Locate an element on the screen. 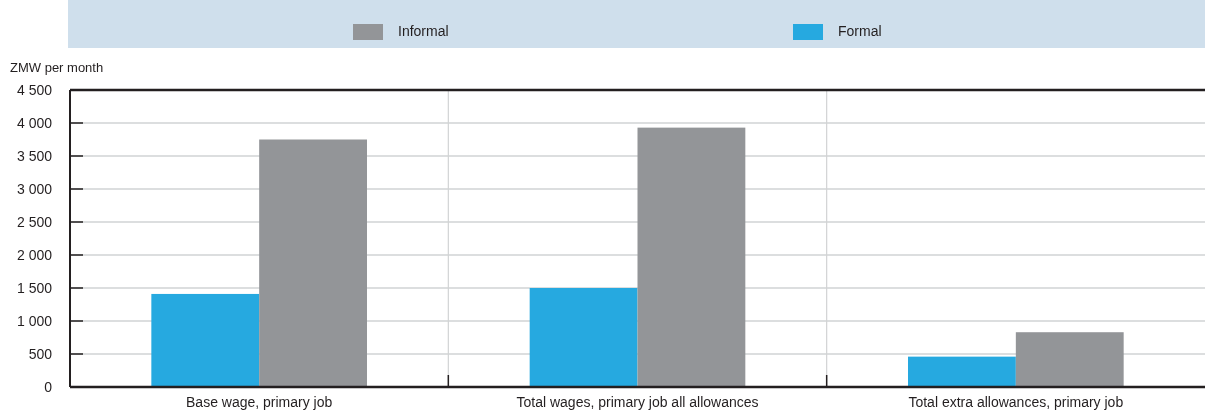 Image resolution: width=1205 pixels, height=412 pixels. legend-label: Formal is located at coordinates (860, 31).